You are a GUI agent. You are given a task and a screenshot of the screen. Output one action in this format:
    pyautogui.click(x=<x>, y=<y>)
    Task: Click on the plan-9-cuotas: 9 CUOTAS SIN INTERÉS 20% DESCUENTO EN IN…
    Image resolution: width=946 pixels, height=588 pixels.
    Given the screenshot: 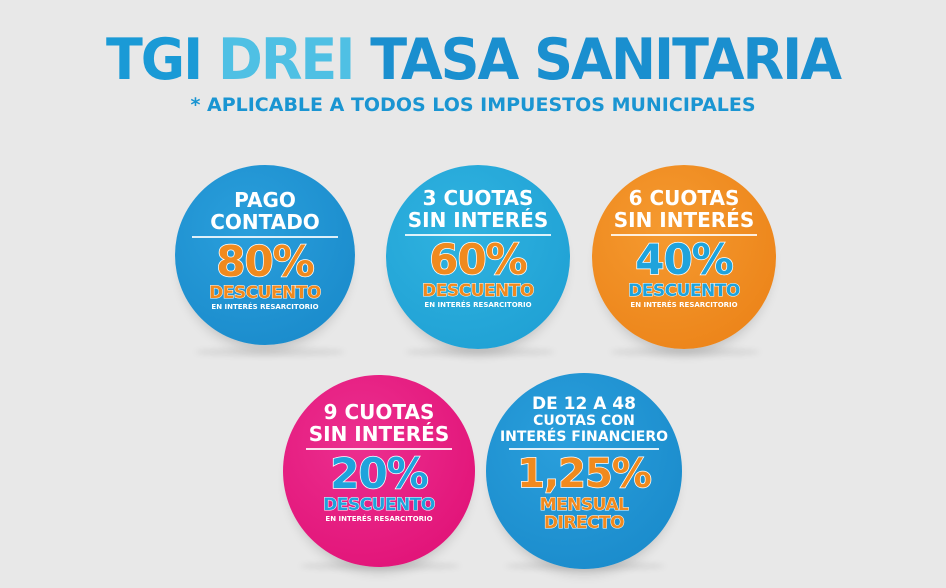 What is the action you would take?
    pyautogui.click(x=379, y=471)
    